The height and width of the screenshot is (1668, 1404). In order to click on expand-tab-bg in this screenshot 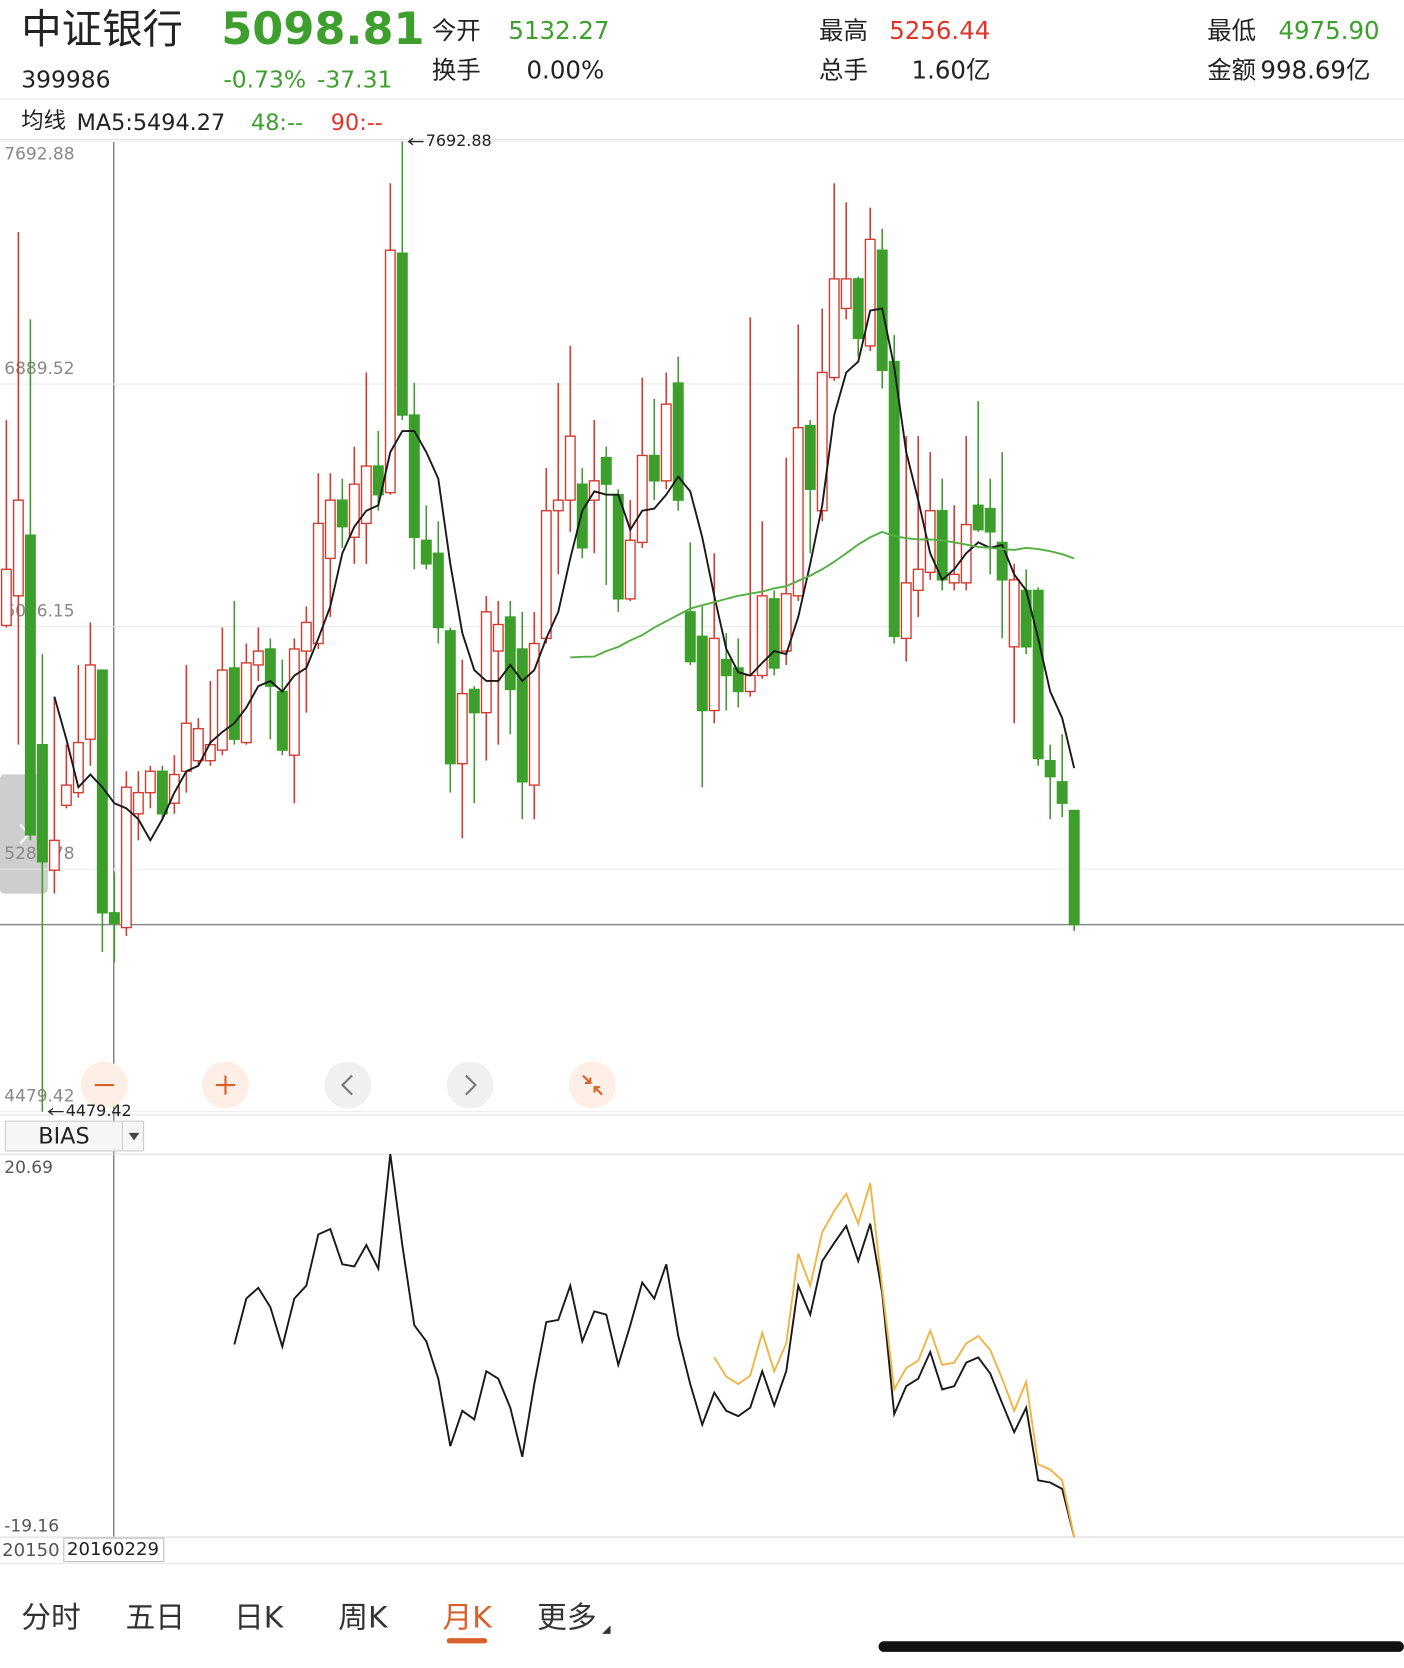, I will do `click(24, 834)`.